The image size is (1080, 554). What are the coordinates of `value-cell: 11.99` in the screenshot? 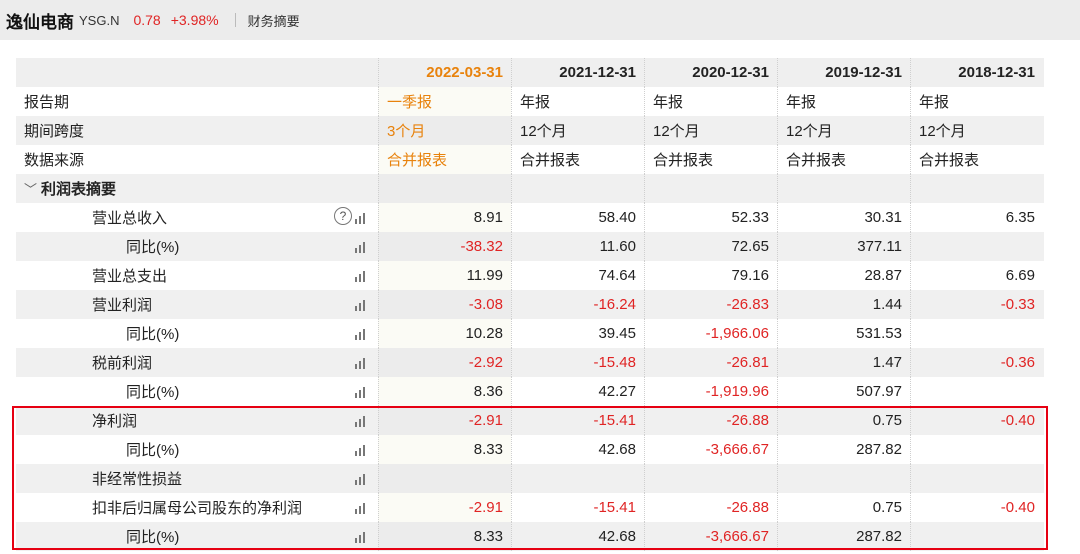 It's located at (444, 275).